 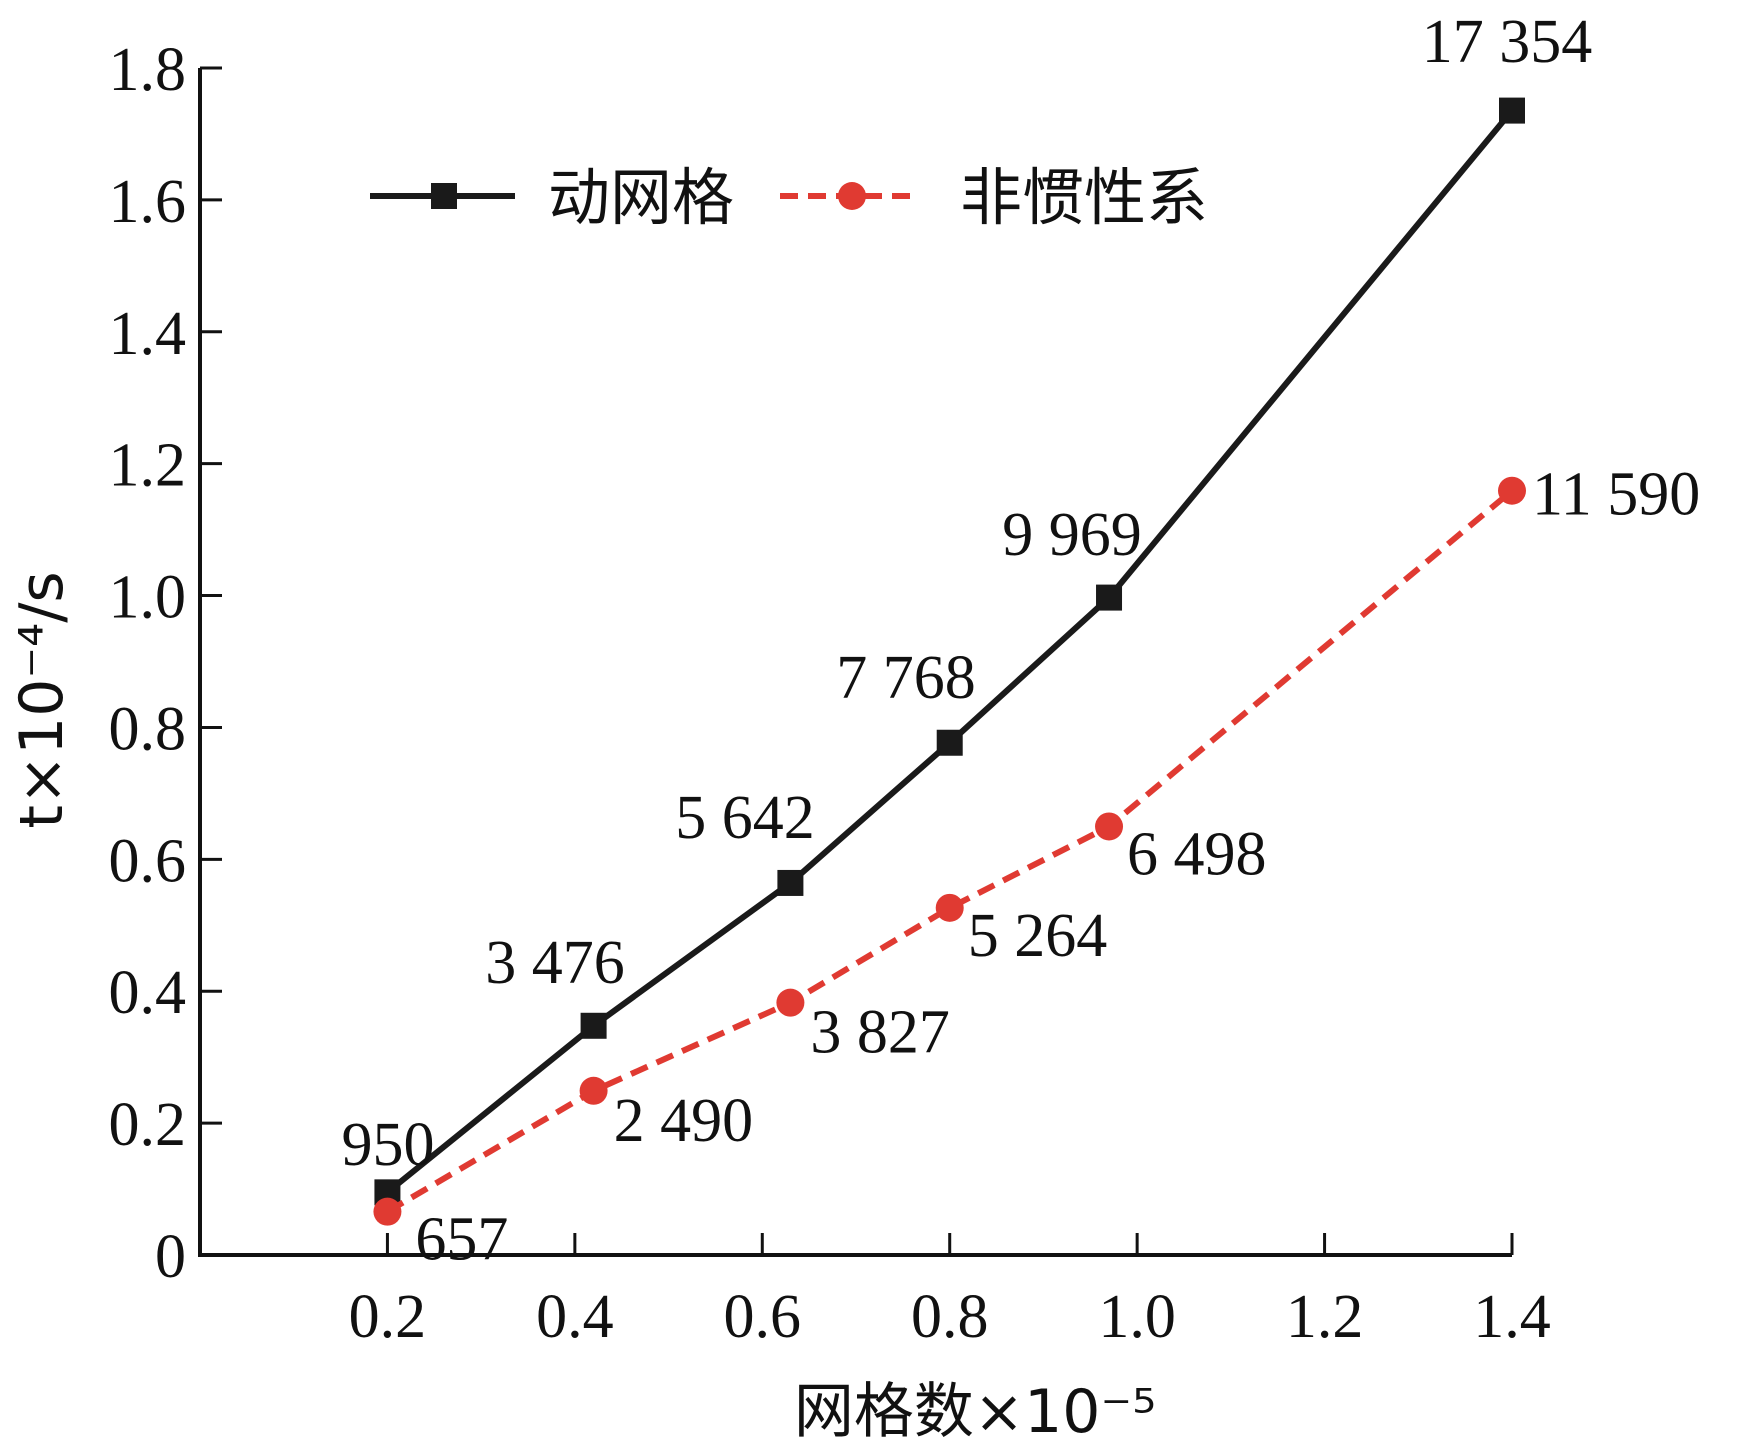 I want to click on legend-marker-square, so click(x=444, y=196).